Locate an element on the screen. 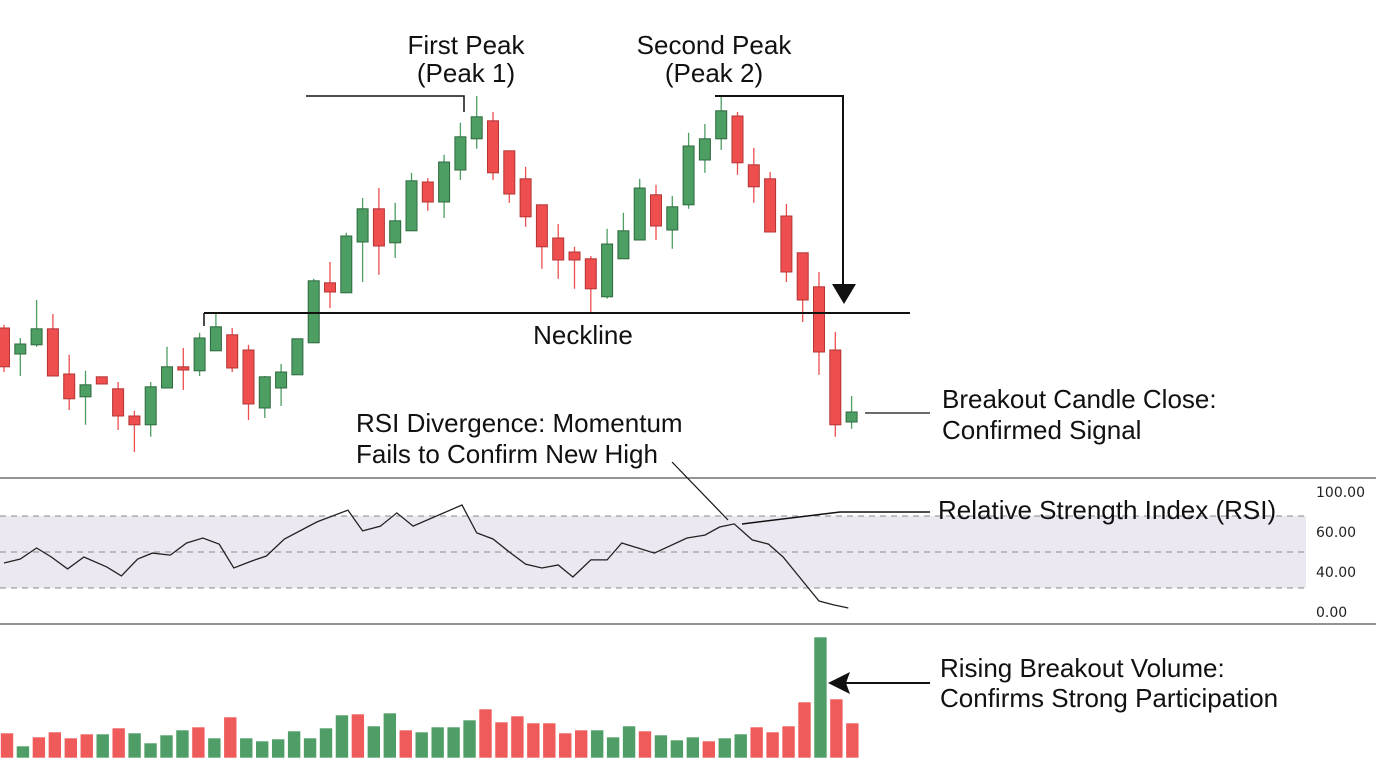 The image size is (1376, 768). peak1-marker-line is located at coordinates (385, 103).